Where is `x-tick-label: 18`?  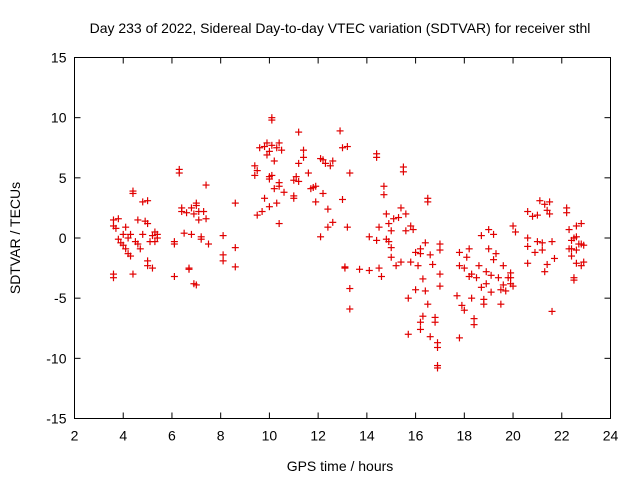 x-tick-label: 18 is located at coordinates (465, 436).